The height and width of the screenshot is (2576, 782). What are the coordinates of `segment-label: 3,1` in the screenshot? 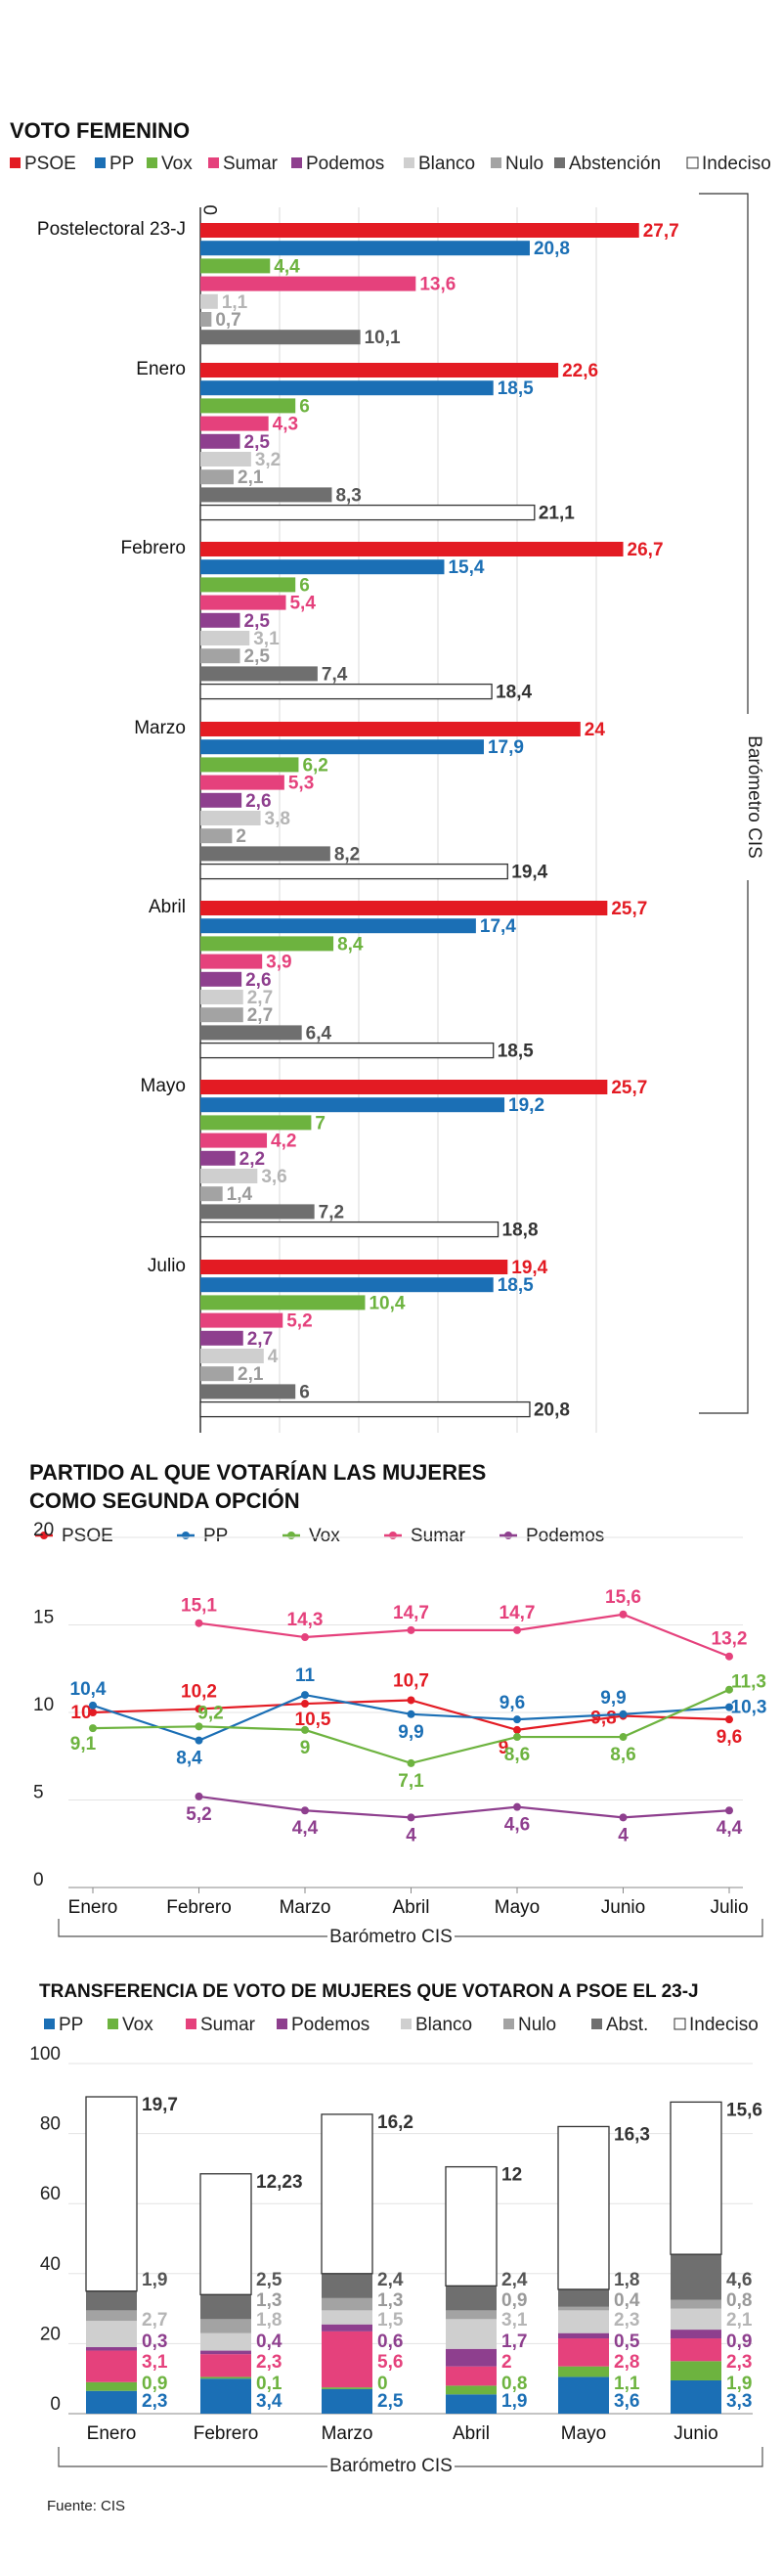 It's located at (515, 2320).